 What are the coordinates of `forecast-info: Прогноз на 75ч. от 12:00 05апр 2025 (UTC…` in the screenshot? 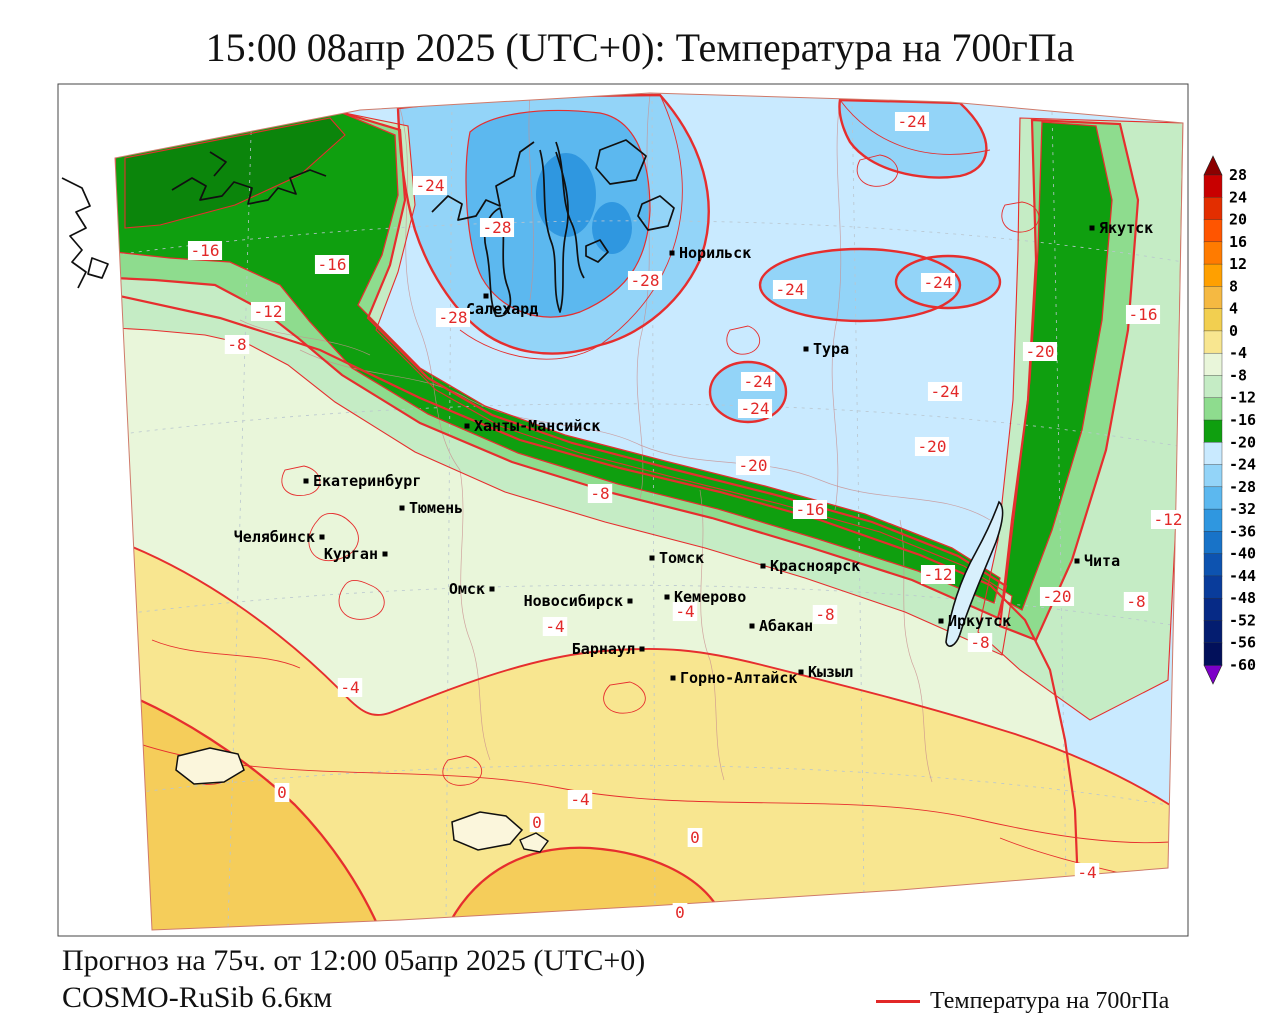 It's located at (354, 960).